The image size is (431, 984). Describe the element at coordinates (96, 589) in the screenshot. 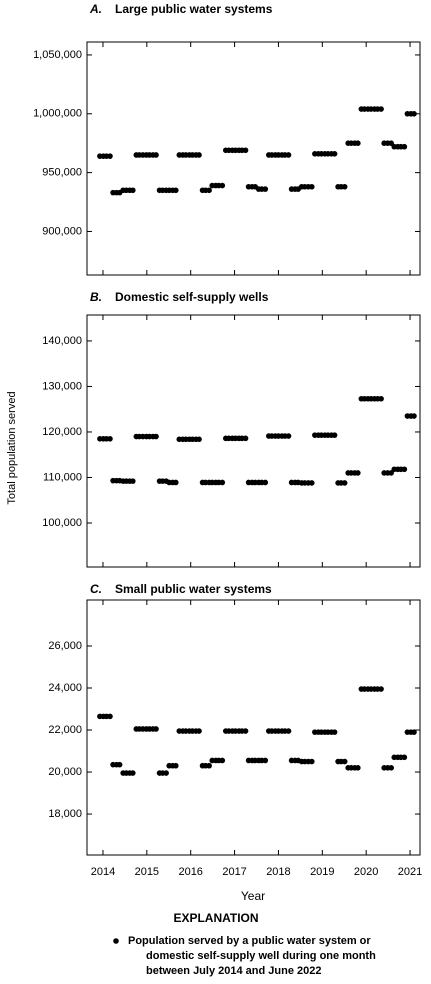

I see `panel-label: C.` at that location.